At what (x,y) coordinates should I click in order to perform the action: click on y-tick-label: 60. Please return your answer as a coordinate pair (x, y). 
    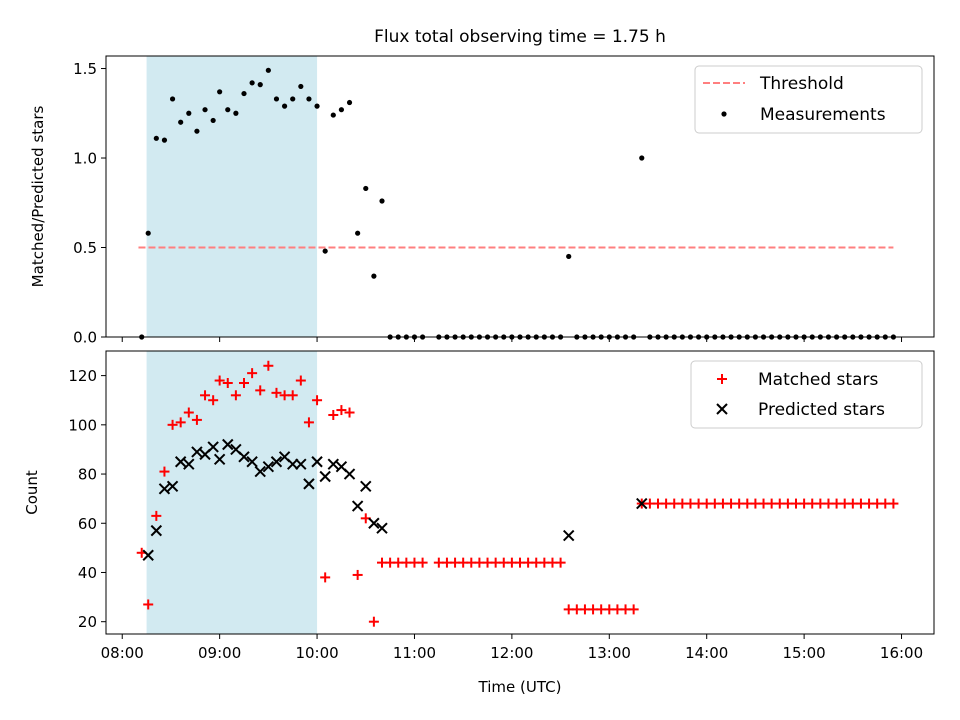
    Looking at the image, I should click on (87, 524).